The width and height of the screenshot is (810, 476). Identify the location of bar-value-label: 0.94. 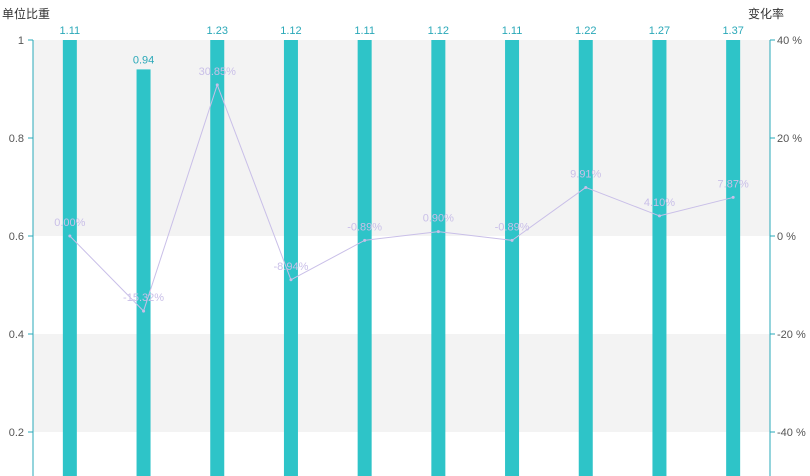
(143, 60).